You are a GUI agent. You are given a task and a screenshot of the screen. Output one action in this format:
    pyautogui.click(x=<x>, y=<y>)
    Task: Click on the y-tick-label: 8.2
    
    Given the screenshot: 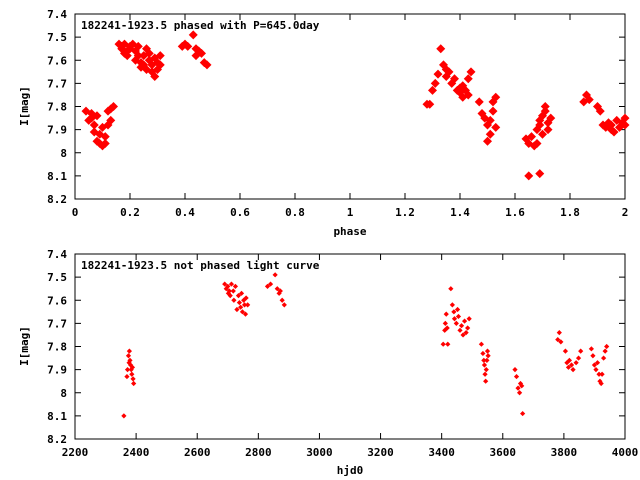 What is the action you would take?
    pyautogui.click(x=57, y=199)
    